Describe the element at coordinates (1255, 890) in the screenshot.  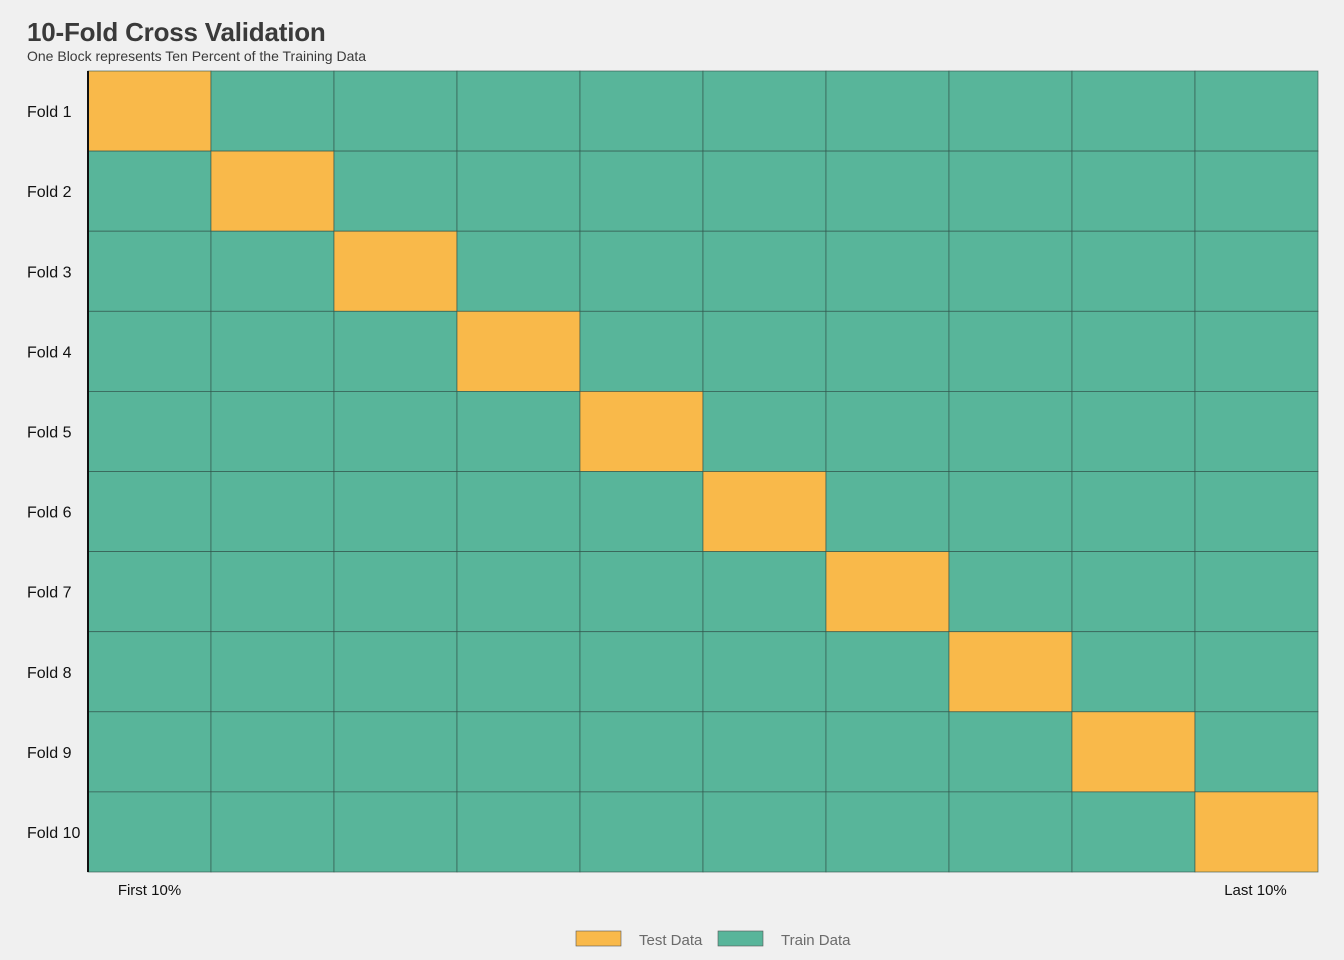
I see `x-tick-label-last: Last 10%` at that location.